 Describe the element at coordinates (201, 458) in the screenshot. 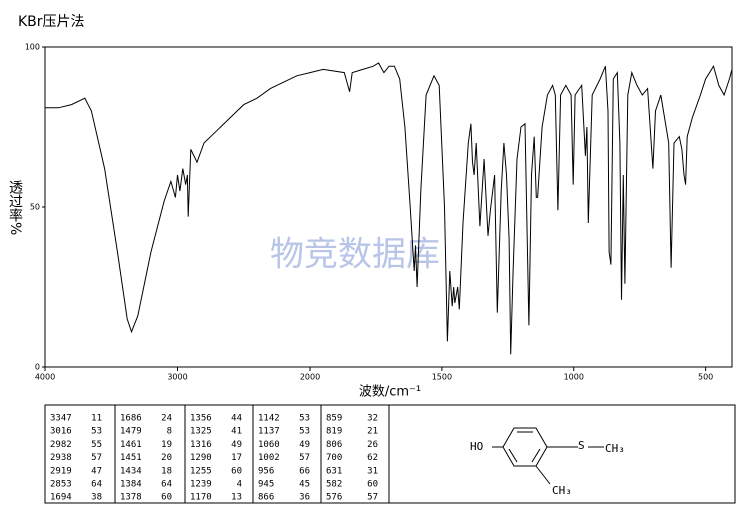

I see `peak-wavenumber: 1290` at that location.